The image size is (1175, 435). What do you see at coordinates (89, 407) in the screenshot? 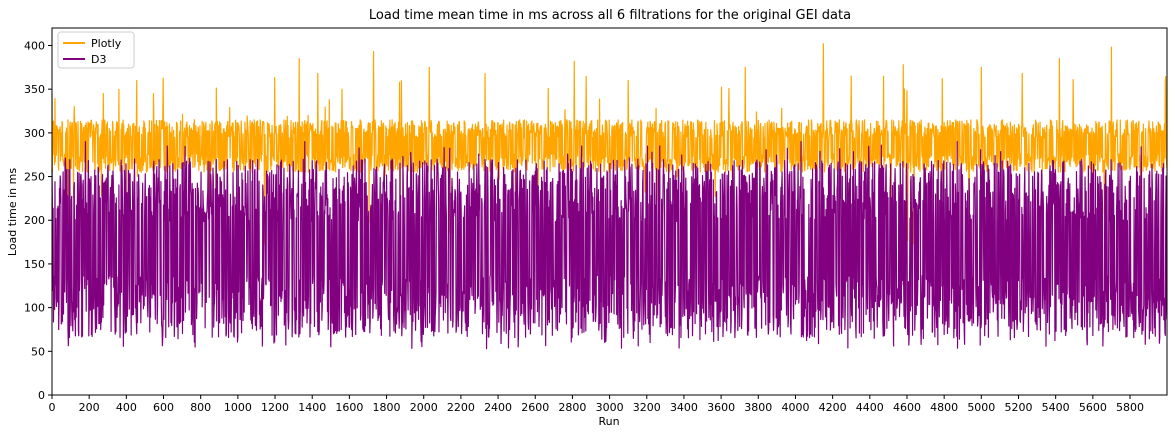
I see `x-tick-label: 200` at bounding box center [89, 407].